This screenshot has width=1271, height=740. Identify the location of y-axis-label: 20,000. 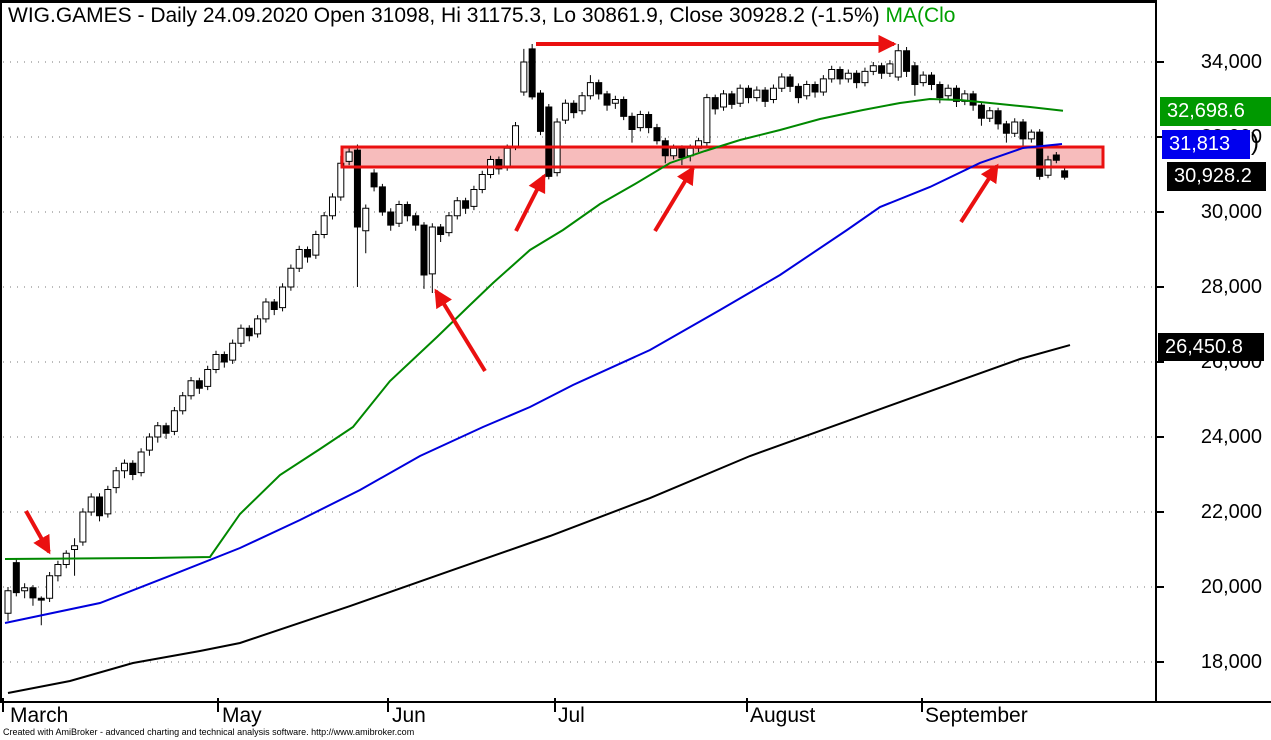
(1231, 587).